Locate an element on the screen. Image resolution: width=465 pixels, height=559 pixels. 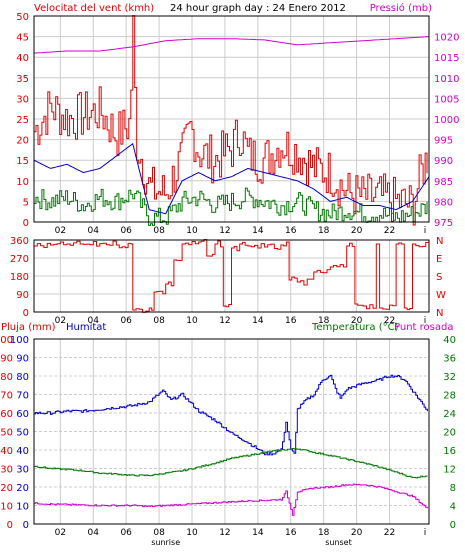
y-tick-label: 180 is located at coordinates (19, 277).